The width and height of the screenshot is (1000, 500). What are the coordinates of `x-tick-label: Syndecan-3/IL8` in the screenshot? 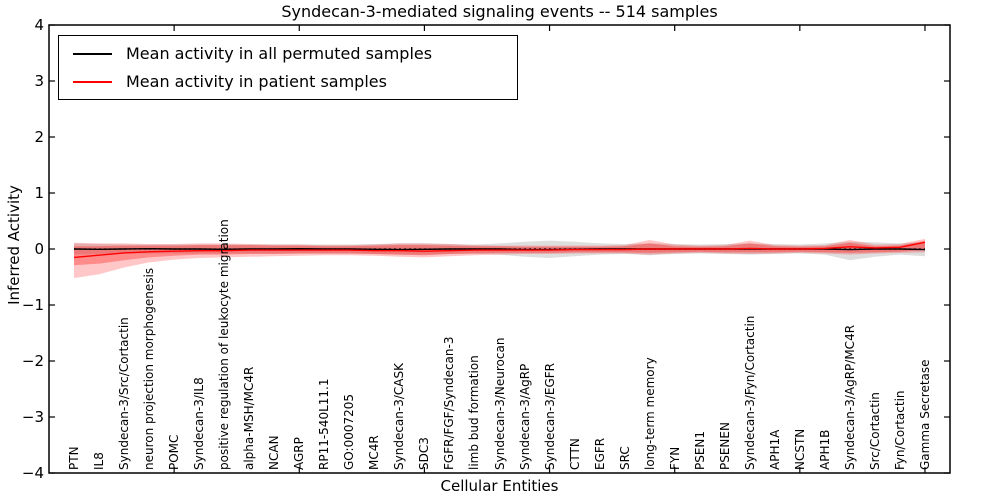 It's located at (199, 423).